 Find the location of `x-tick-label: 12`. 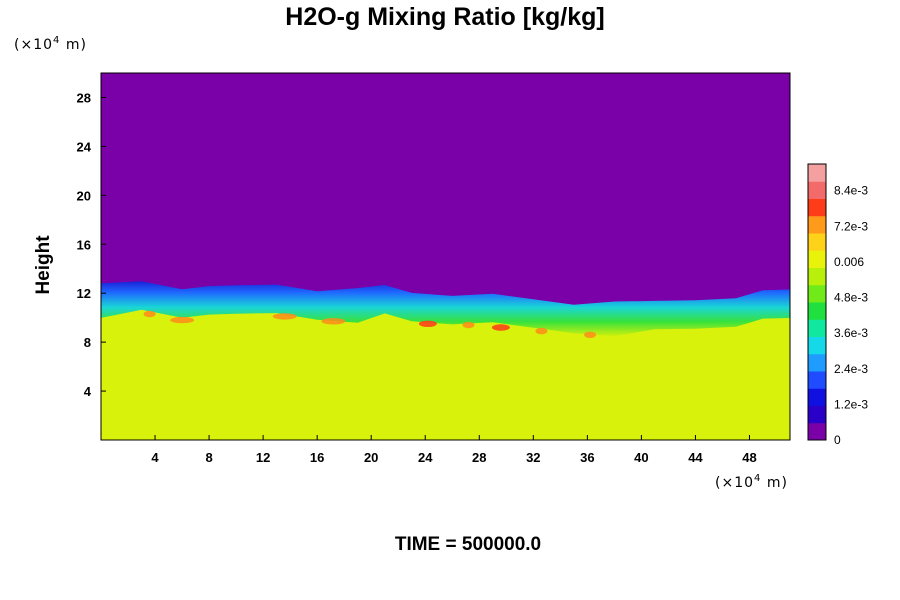

x-tick-label: 12 is located at coordinates (263, 457).